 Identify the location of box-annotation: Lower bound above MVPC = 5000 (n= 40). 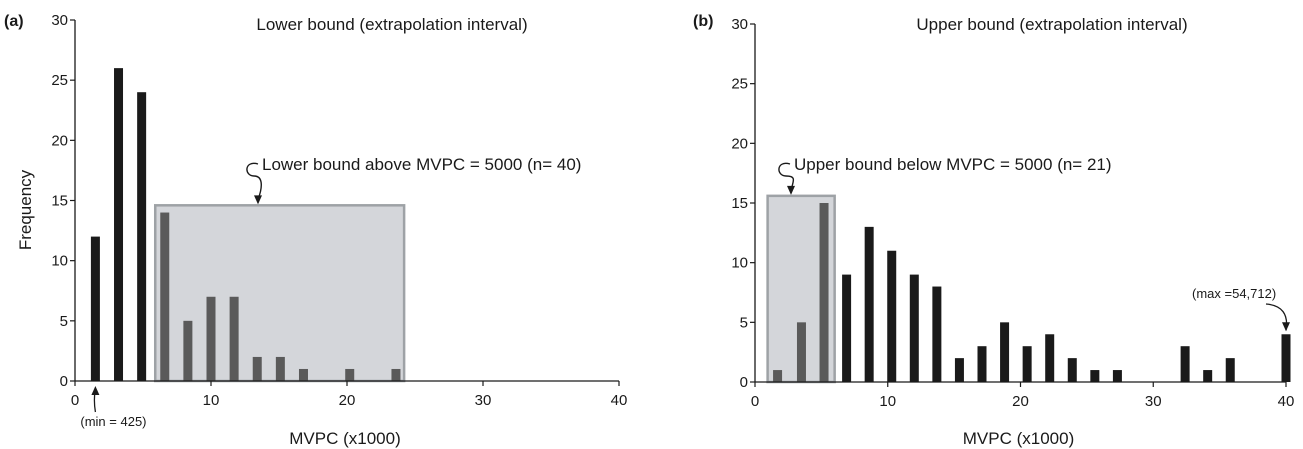
(421, 164).